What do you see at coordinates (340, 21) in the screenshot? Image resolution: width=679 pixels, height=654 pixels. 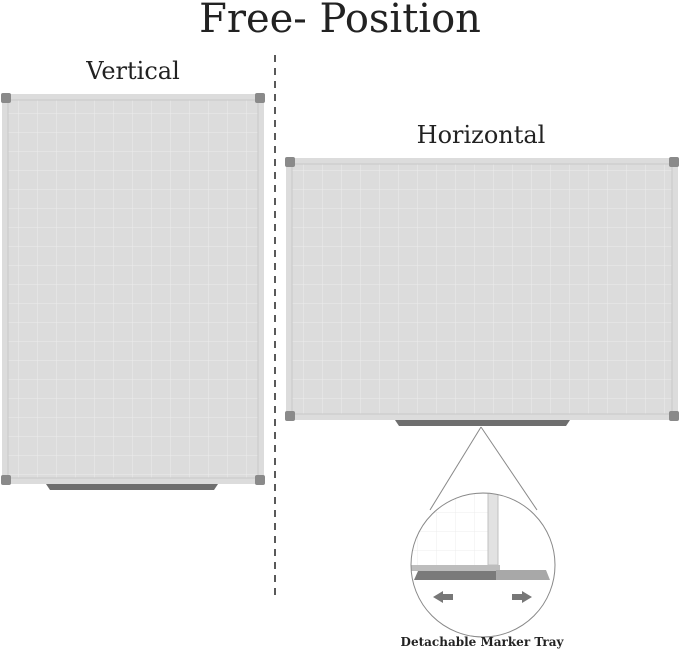 I see `page-title: Free- Position` at bounding box center [340, 21].